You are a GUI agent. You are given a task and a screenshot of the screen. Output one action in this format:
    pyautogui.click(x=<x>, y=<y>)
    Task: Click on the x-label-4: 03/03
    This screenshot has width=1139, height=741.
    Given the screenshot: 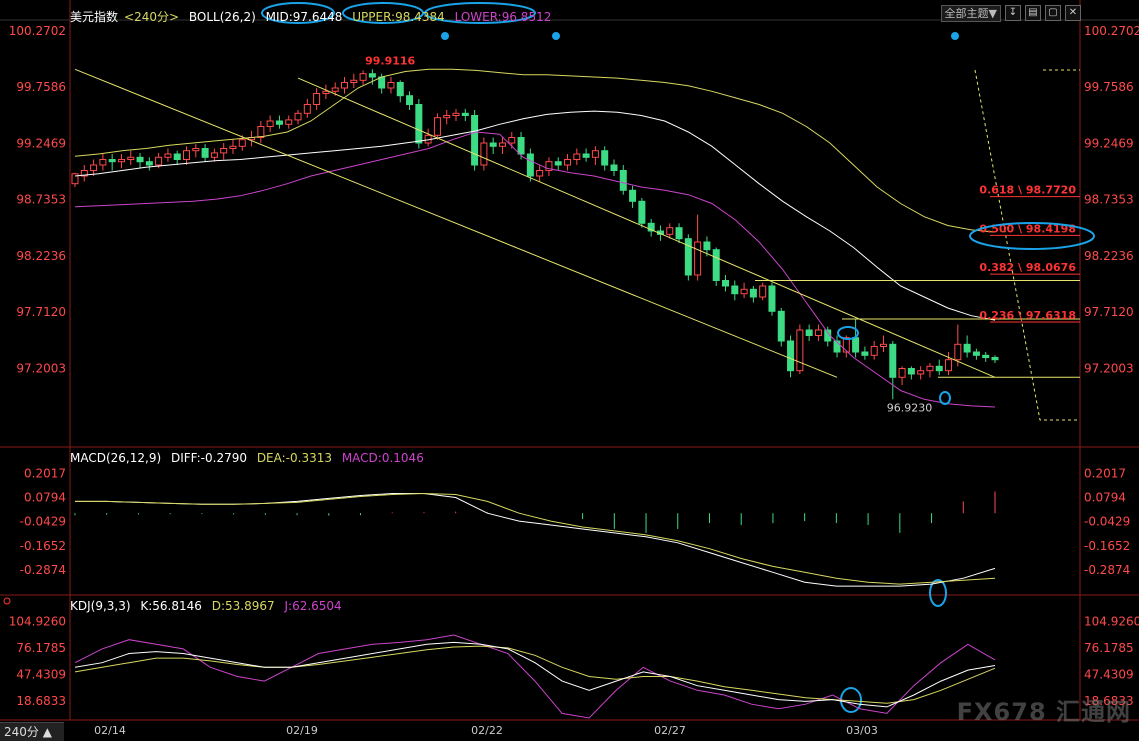 What is the action you would take?
    pyautogui.click(x=862, y=730)
    